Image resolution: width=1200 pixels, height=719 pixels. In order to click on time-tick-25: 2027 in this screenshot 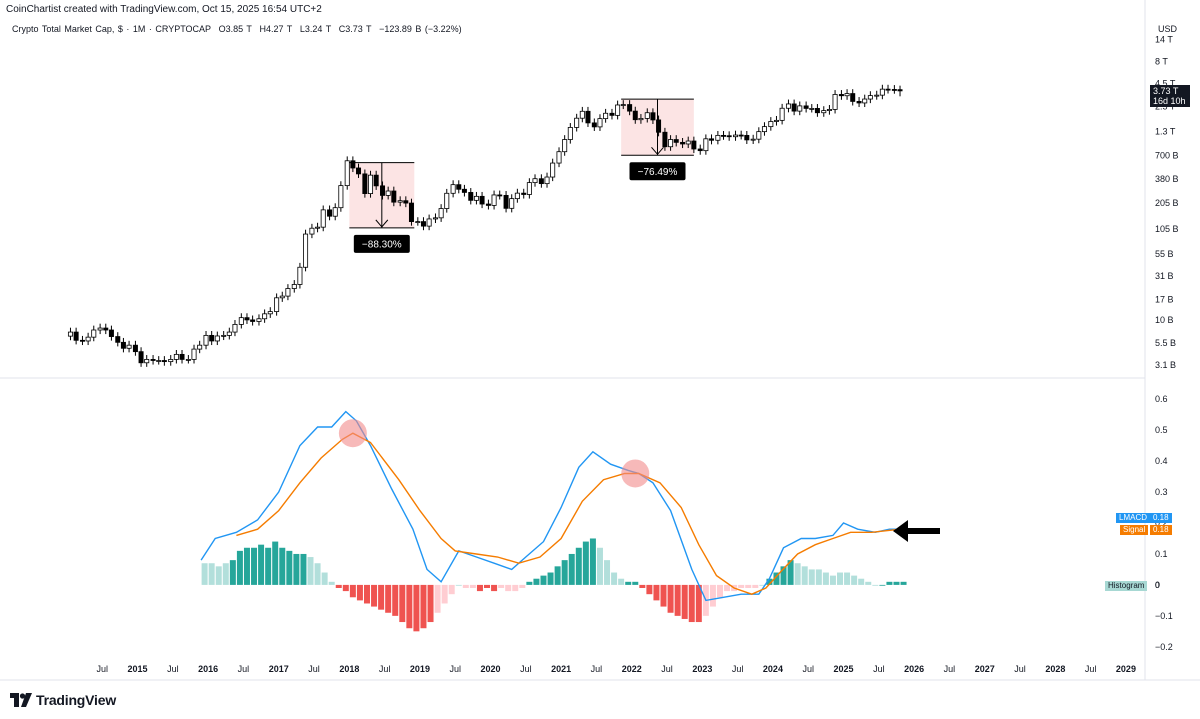, I will do `click(985, 669)`.